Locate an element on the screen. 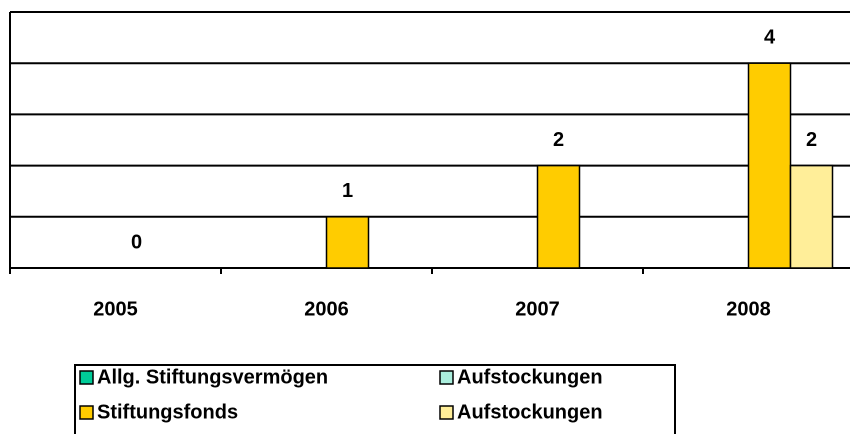  legend-box is located at coordinates (375, 399).